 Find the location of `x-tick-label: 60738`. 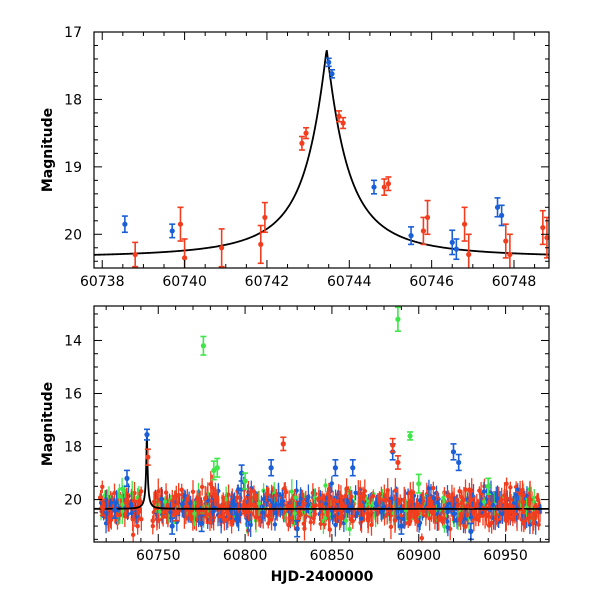

x-tick-label: 60738 is located at coordinates (102, 282).